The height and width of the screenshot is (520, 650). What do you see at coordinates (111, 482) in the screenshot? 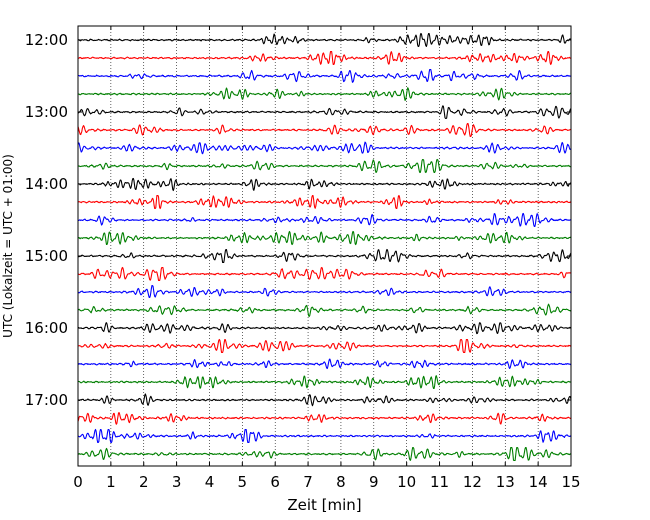
I see `x-tick-label: 1` at bounding box center [111, 482].